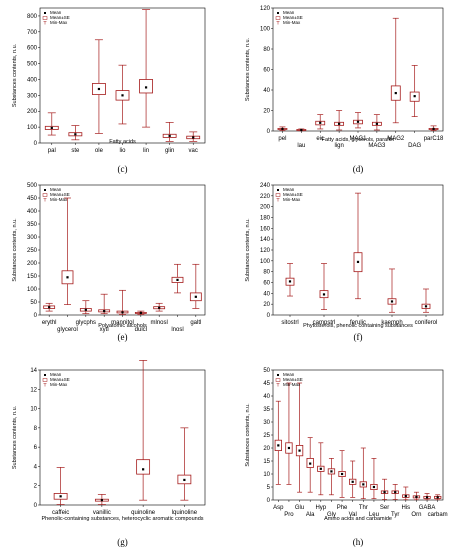 The height and width of the screenshot is (550, 452). What do you see at coordinates (278, 508) in the screenshot?
I see `x-tick-label: Asp` at bounding box center [278, 508].